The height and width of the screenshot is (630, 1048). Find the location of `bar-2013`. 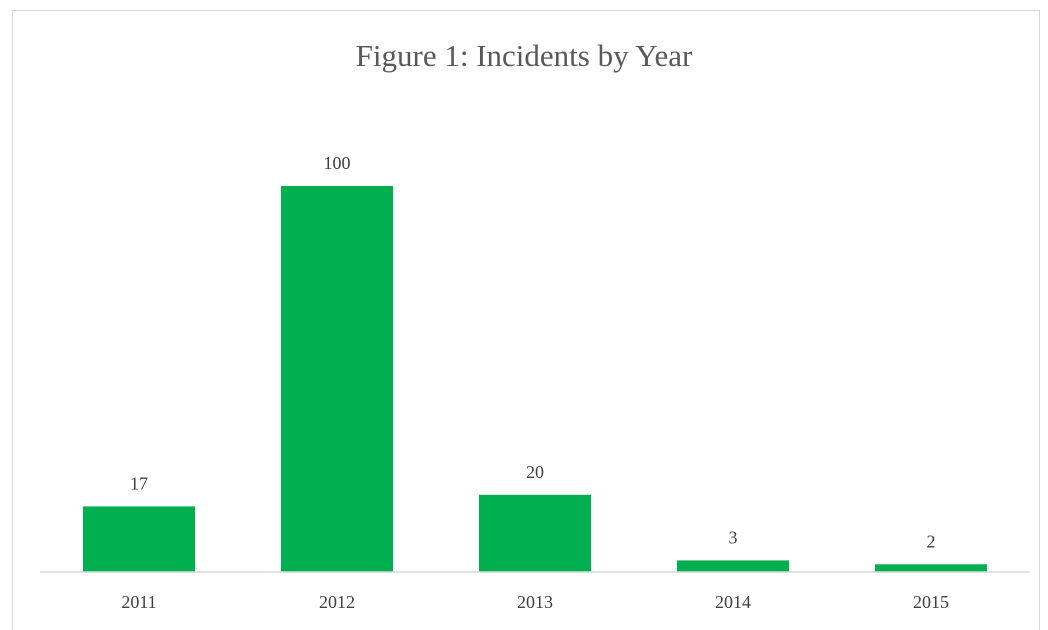

bar-2013 is located at coordinates (535, 533).